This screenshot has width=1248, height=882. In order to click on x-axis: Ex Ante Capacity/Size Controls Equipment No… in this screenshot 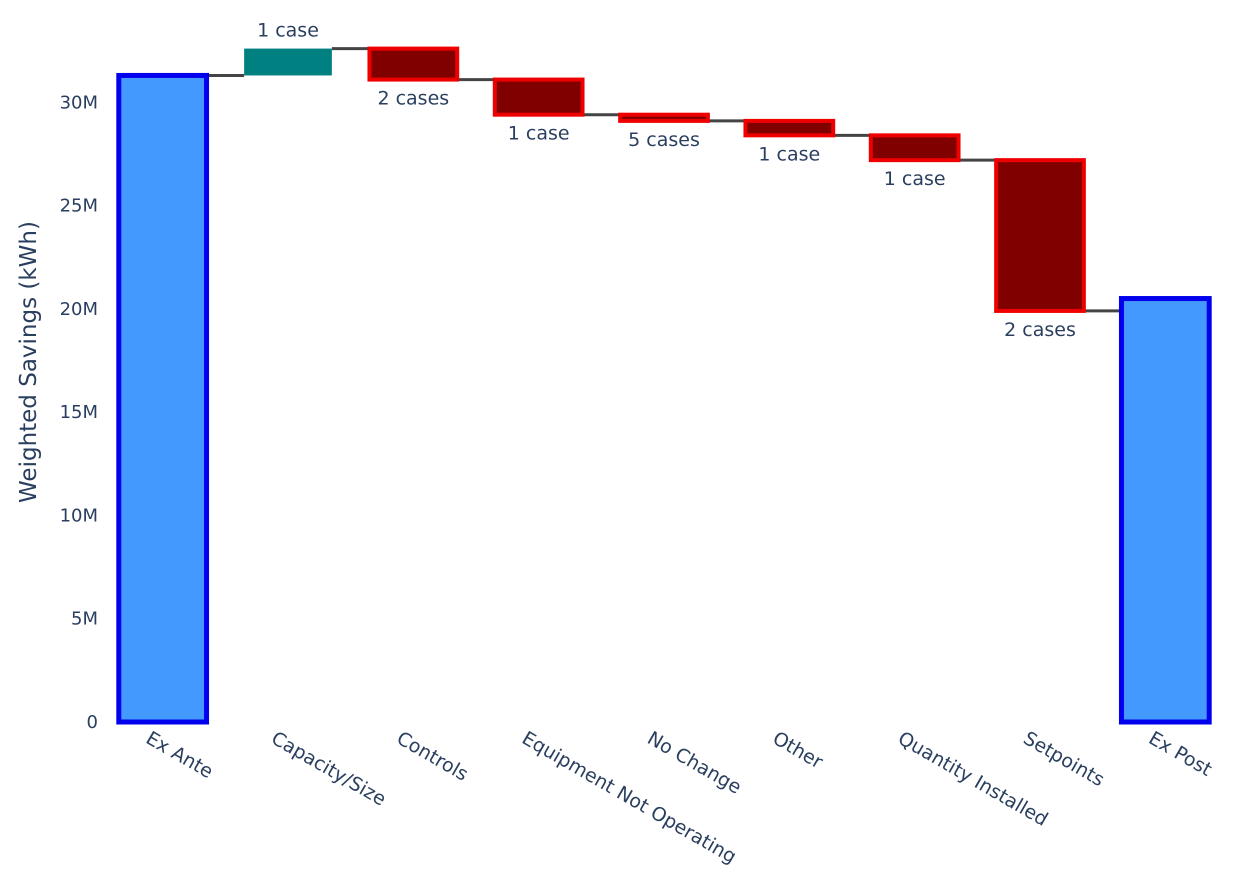, I will do `click(678, 797)`.